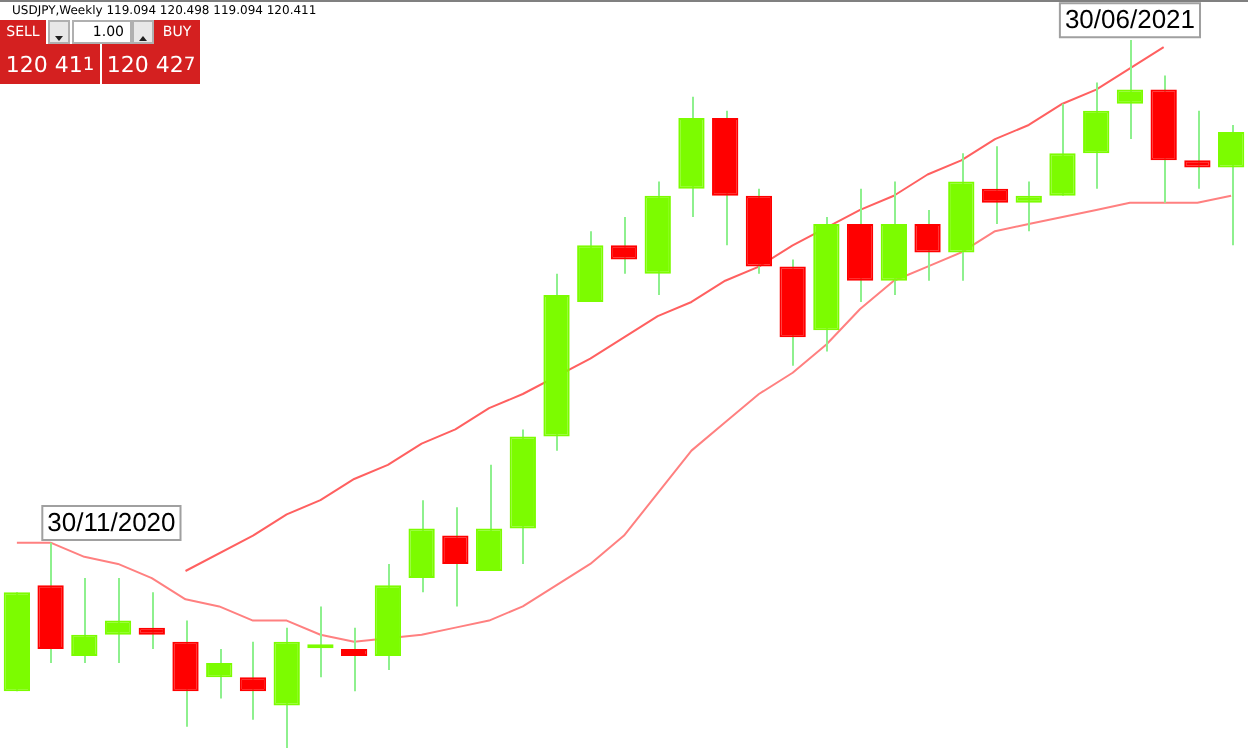 This screenshot has height=752, width=1248. What do you see at coordinates (111, 522) in the screenshot?
I see `annotation: 30/11/2020` at bounding box center [111, 522].